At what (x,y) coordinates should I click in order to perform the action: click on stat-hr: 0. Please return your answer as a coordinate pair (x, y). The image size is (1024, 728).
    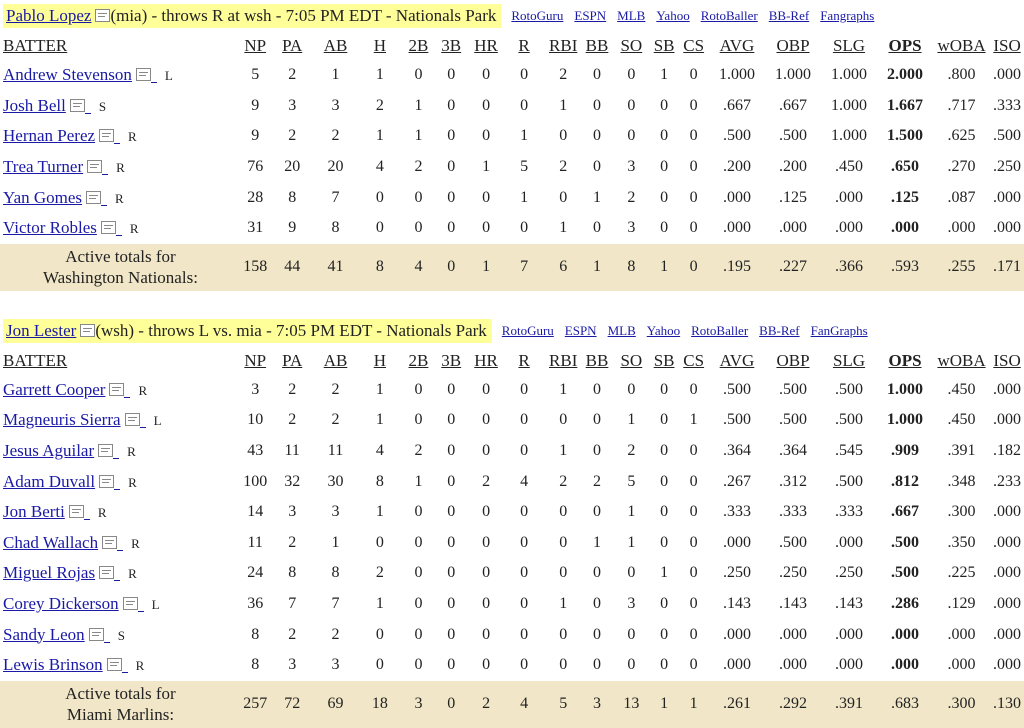
    Looking at the image, I should click on (486, 512).